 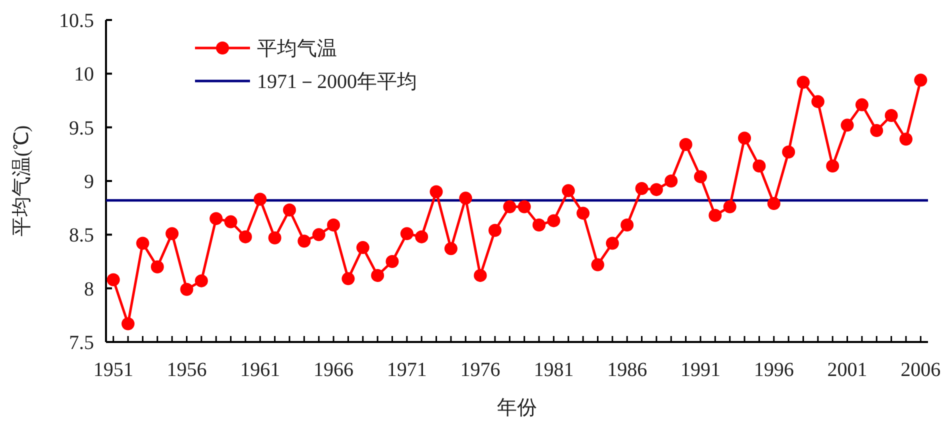 I want to click on x-tick-label: 1991, so click(x=700, y=370).